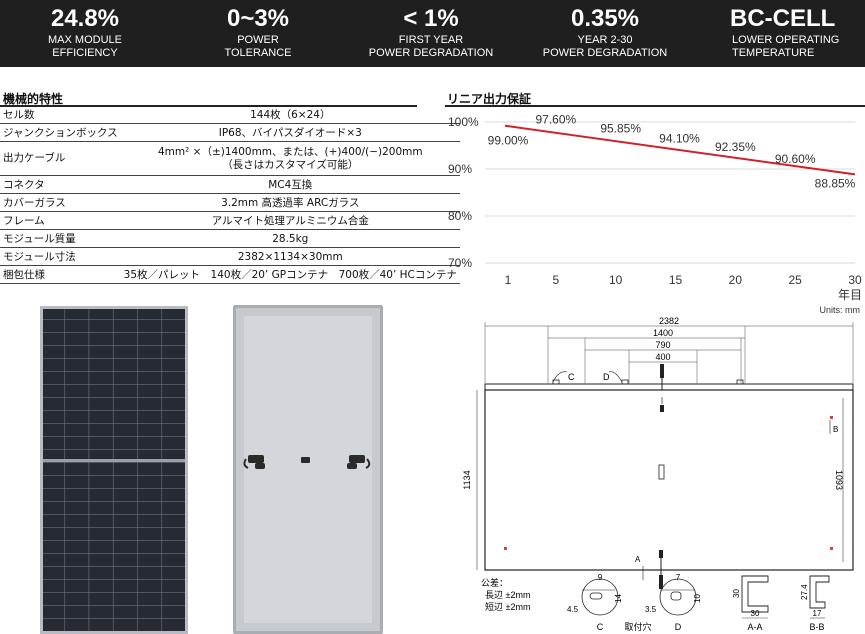 The width and height of the screenshot is (865, 634). I want to click on spec-value: アルマイト処理アルミニウム合金, so click(290, 220).